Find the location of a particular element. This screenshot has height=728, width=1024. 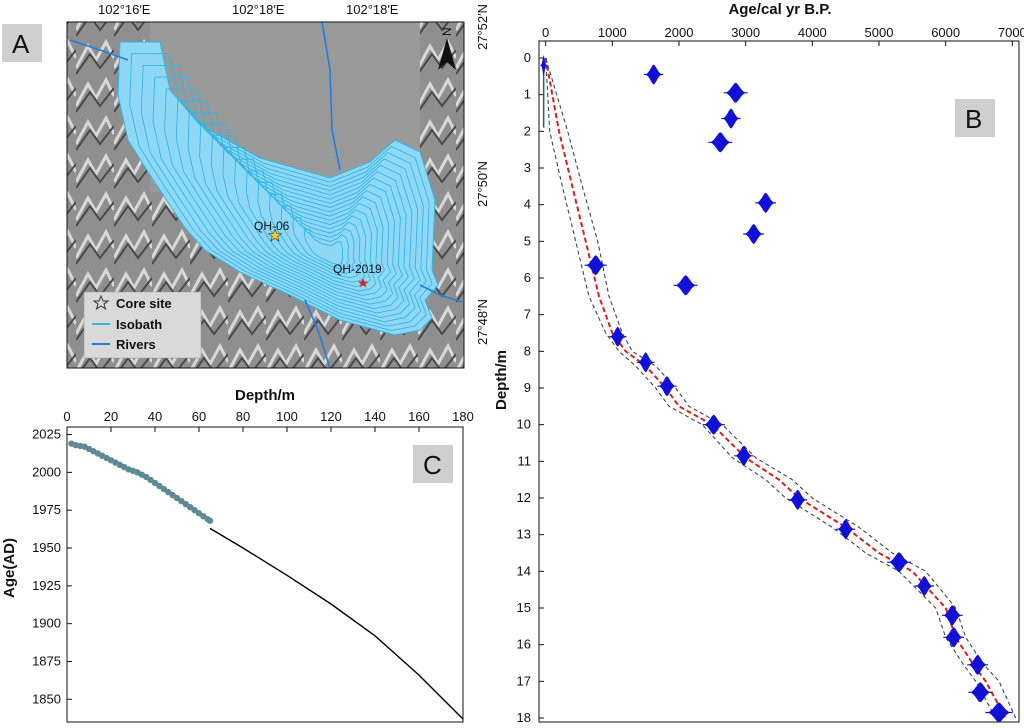

chart-b-y-tick-label: 1 is located at coordinates (527, 94).